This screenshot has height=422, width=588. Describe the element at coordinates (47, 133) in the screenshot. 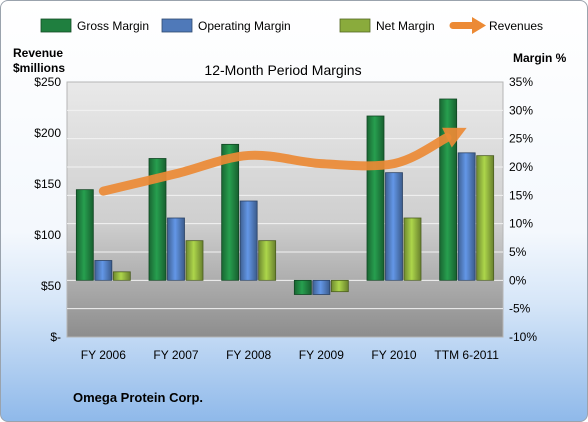

I see `left-tick-label: $200` at that location.